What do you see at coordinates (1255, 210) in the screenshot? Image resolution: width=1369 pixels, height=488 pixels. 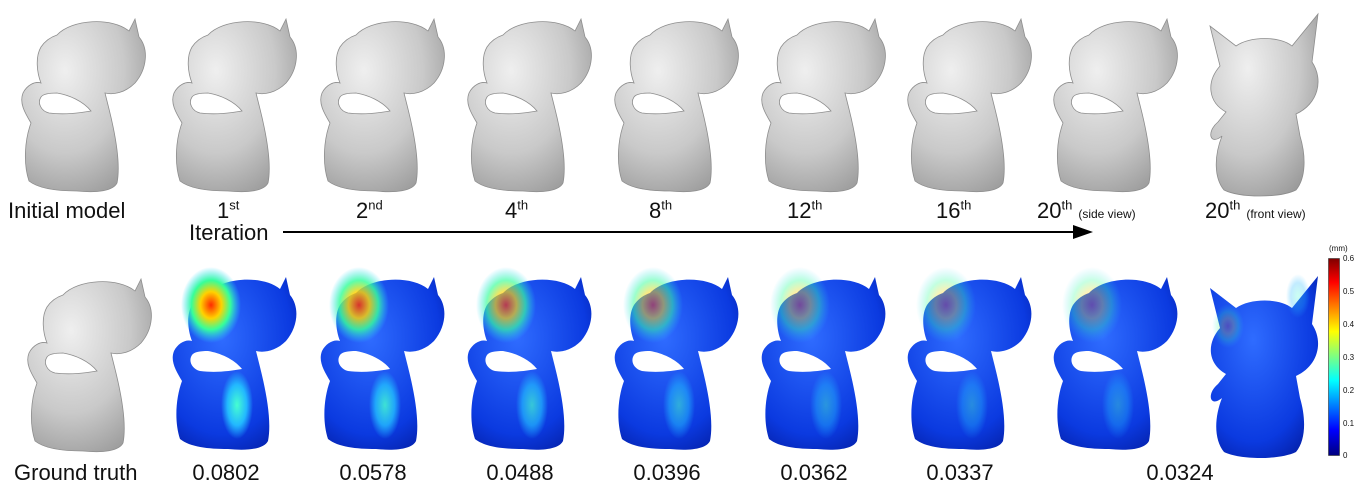 I see `label-iteration-20-front: 20th(front view)` at bounding box center [1255, 210].